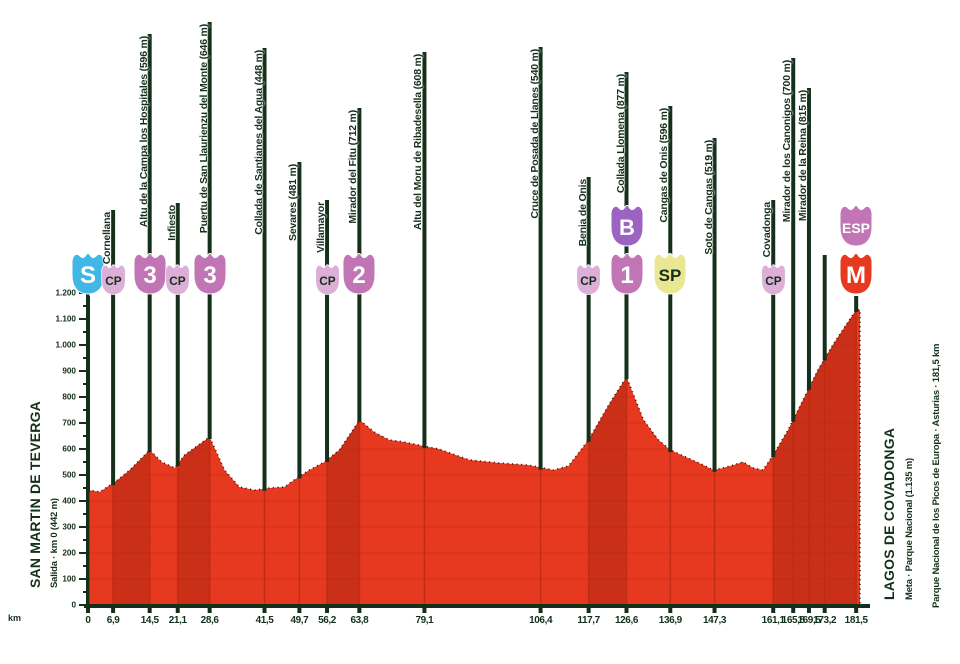 The width and height of the screenshot is (960, 664). I want to click on start-name: SAN MARTIN DE TEVERGA, so click(35, 494).